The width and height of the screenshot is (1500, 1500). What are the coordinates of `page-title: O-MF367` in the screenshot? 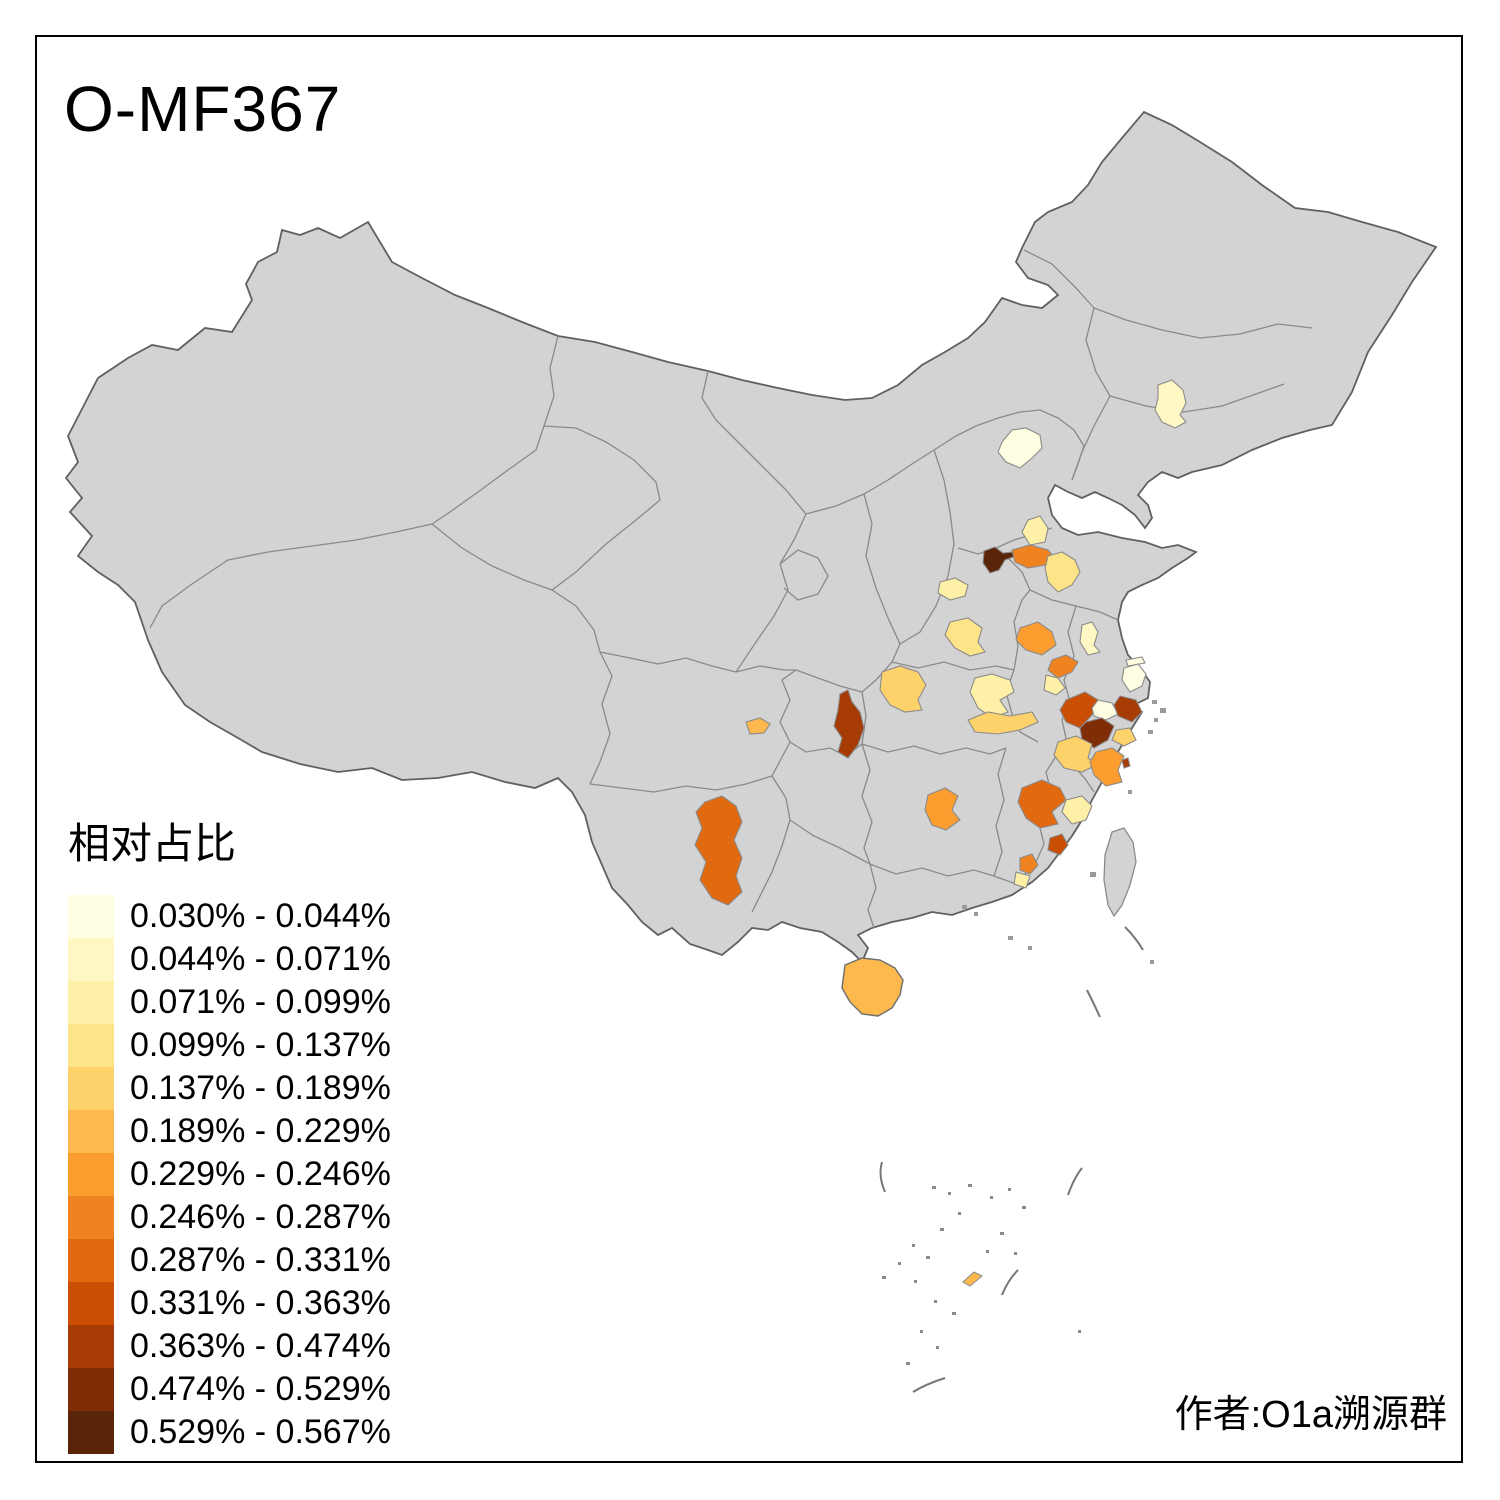 It's located at (203, 109).